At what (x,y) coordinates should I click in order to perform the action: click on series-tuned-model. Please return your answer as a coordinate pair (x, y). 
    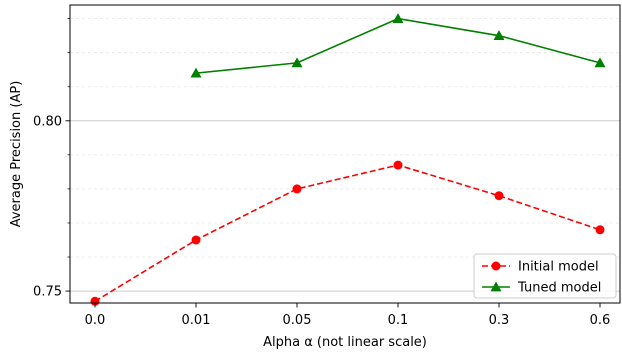
    Looking at the image, I should click on (398, 45).